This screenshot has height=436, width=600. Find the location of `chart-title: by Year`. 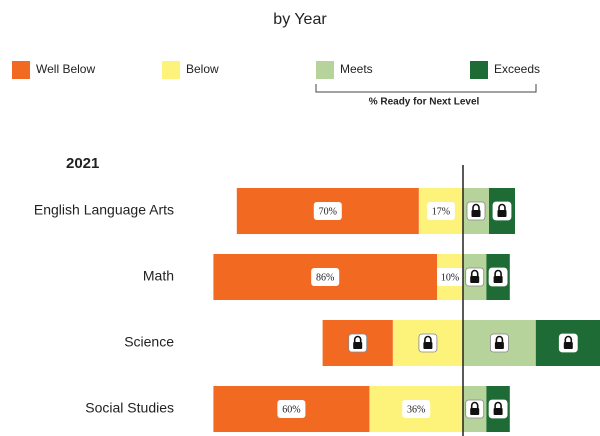

chart-title: by Year is located at coordinates (300, 19).